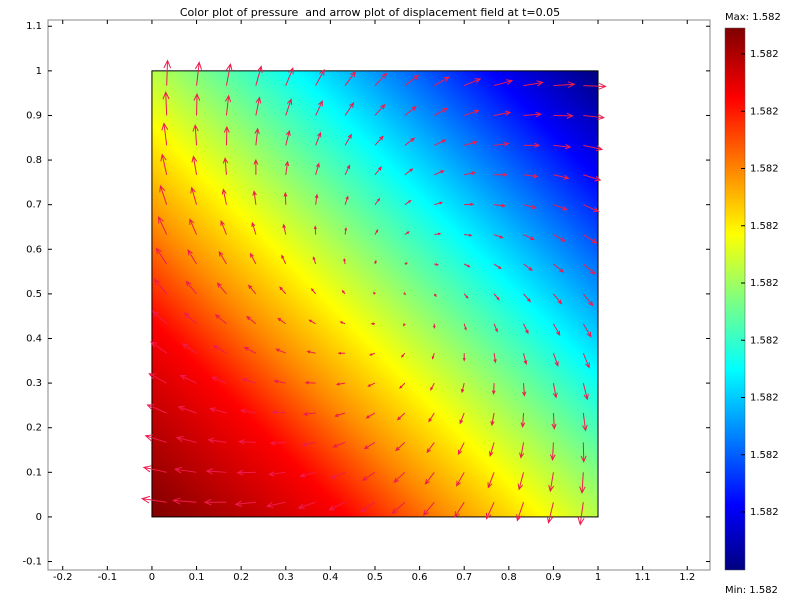 The width and height of the screenshot is (800, 604). I want to click on y-tick-label: 0.2, so click(34, 428).